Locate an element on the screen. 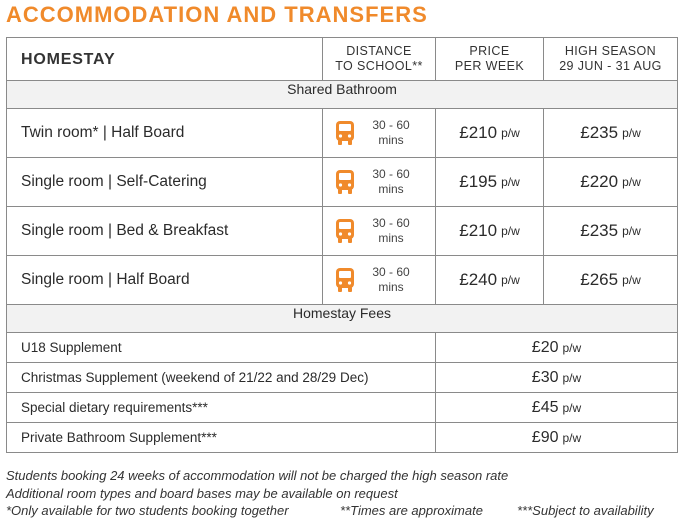  section-homestay-fees: Homestay Fees is located at coordinates (342, 319).